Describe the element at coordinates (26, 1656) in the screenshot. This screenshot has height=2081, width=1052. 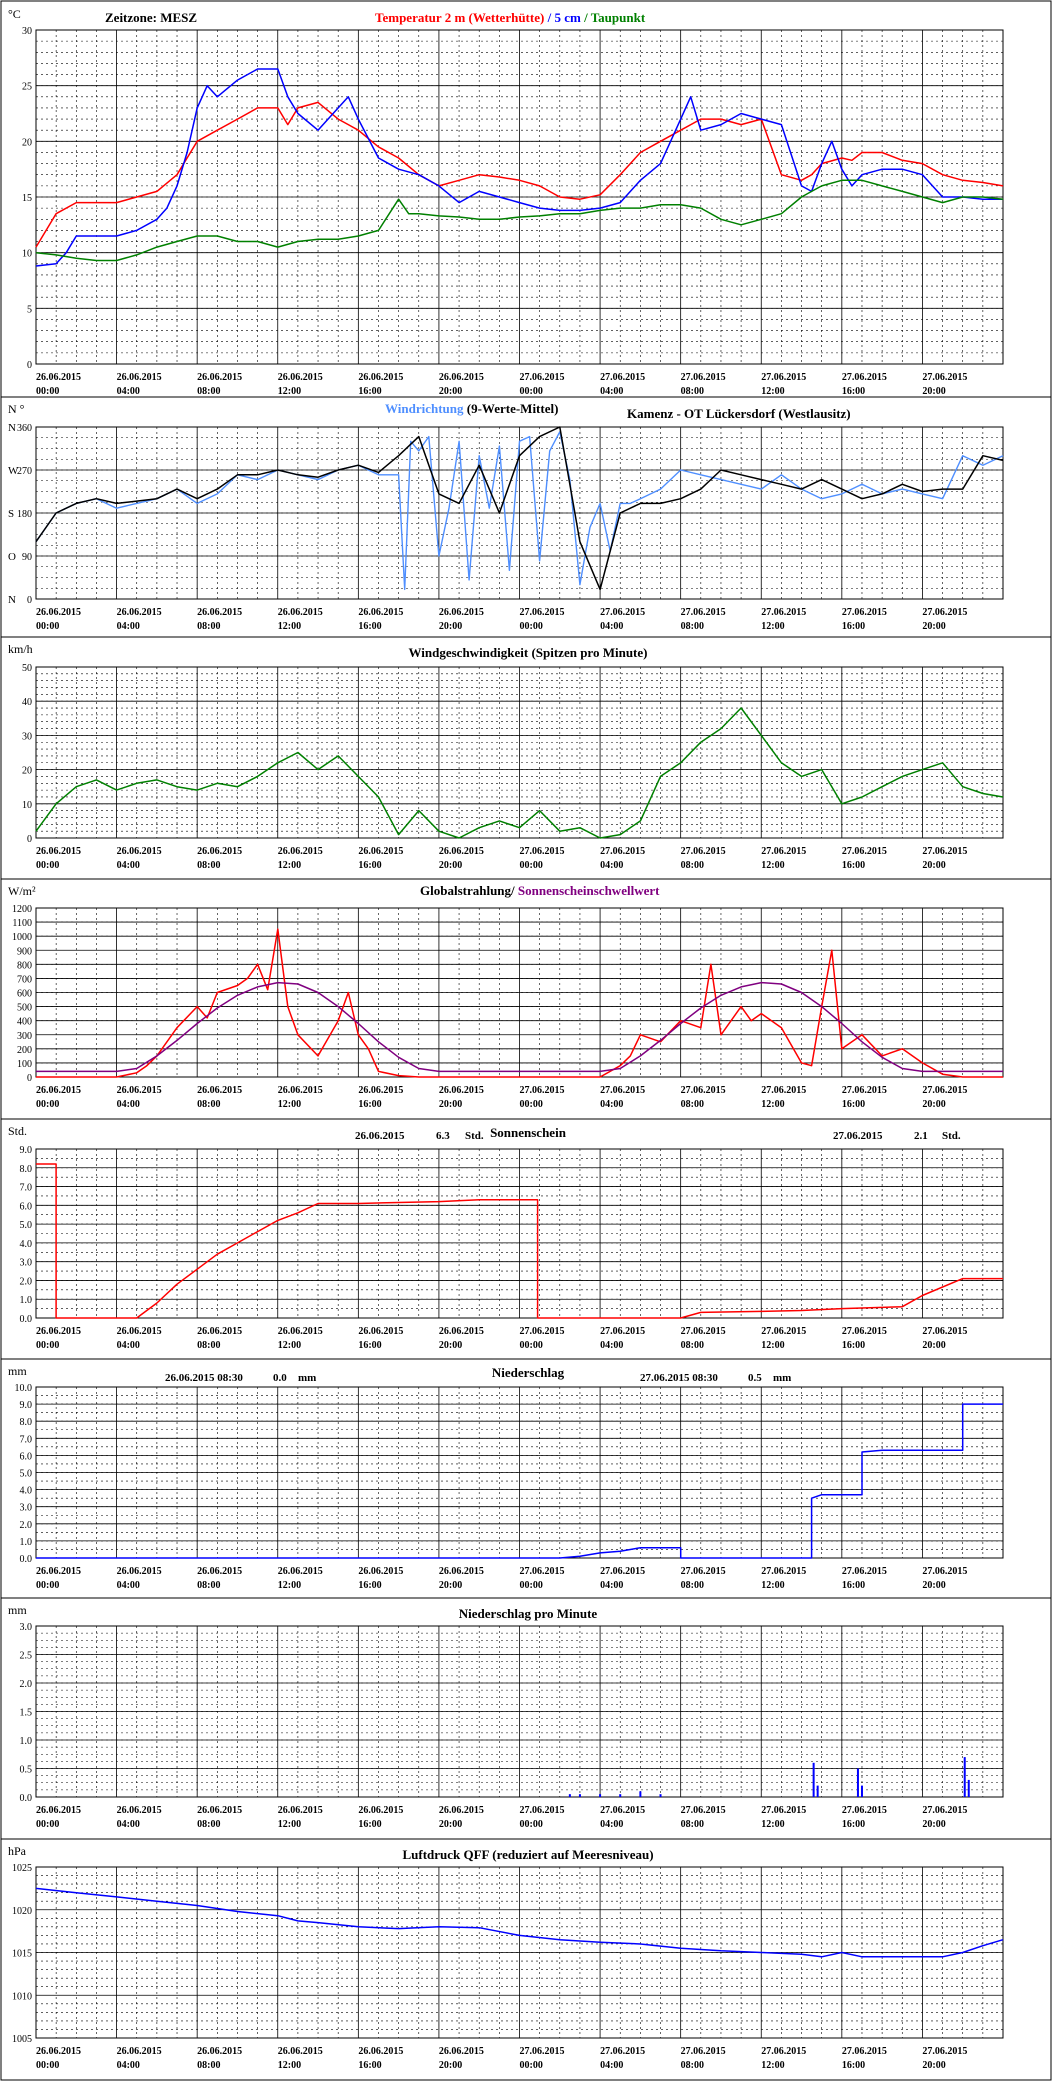
I see `y-tick-label: 2.5` at that location.